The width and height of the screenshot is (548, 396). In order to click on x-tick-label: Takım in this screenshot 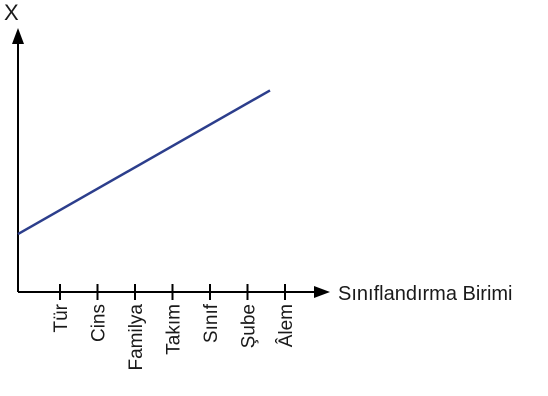, I will do `click(174, 329)`.